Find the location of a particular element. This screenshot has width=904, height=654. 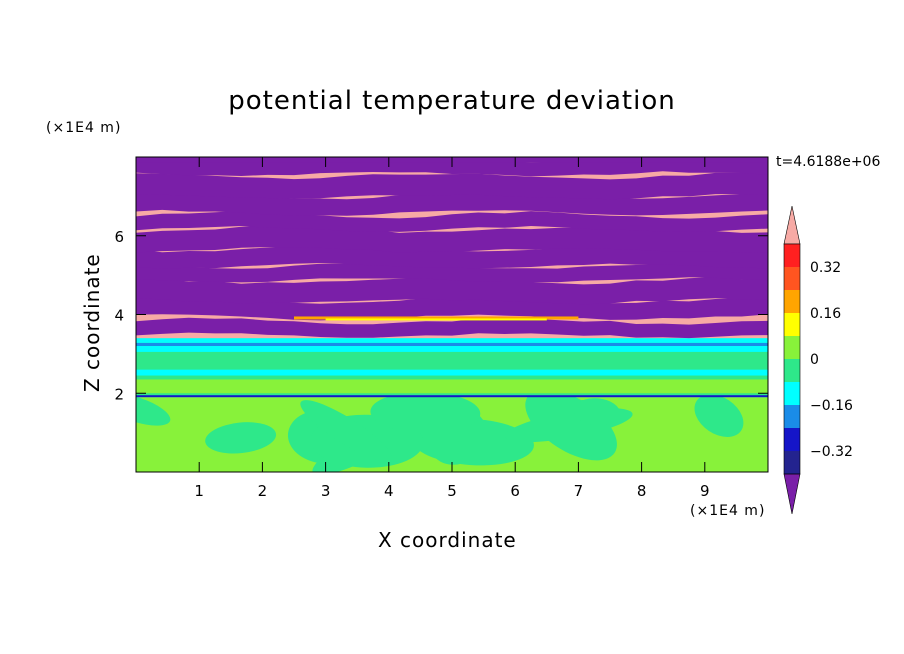

colorbar-top-arrow is located at coordinates (792, 225).